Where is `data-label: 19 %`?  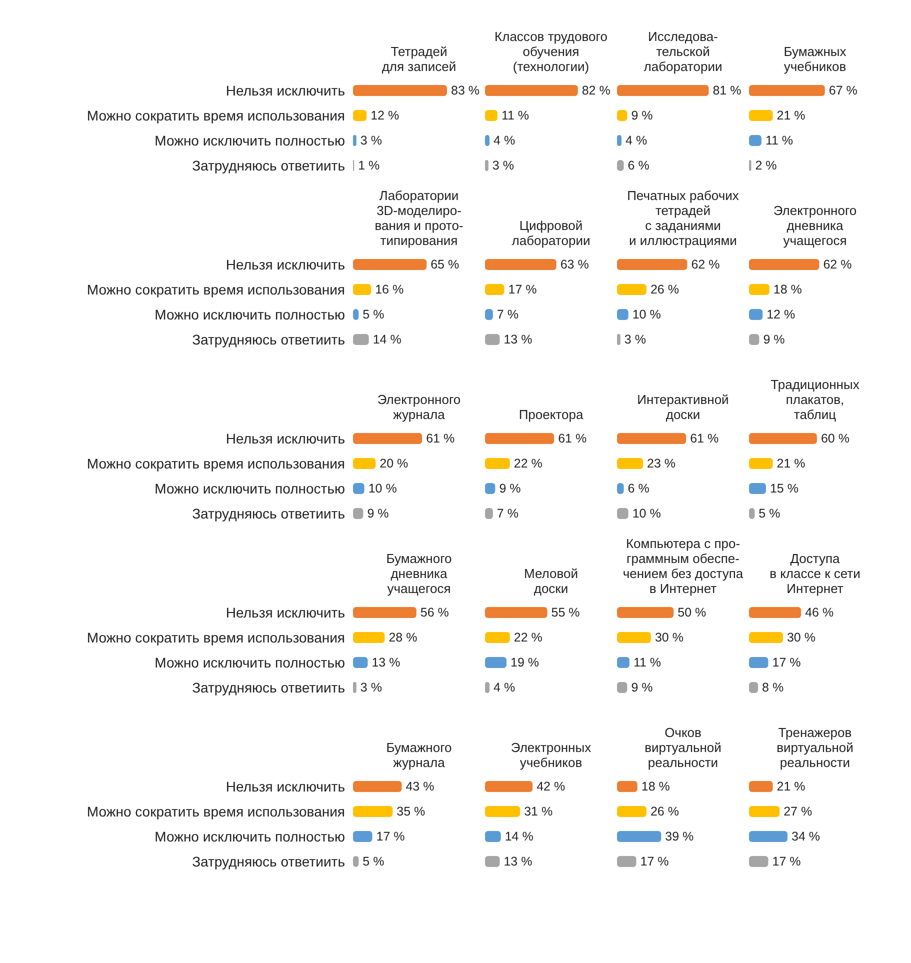 data-label: 19 % is located at coordinates (525, 663).